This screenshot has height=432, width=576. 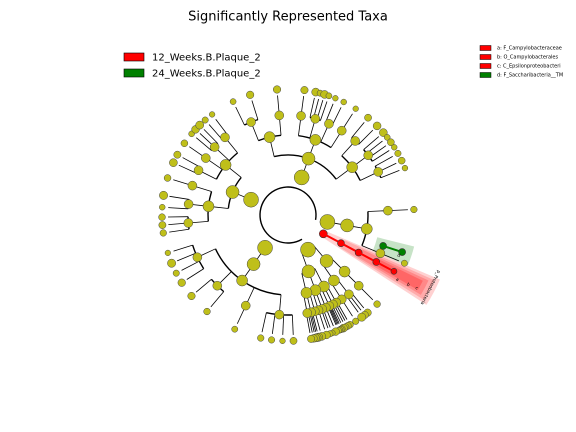 What do you see at coordinates (288, 17) in the screenshot?
I see `title: Significantly Represented Taxa` at bounding box center [288, 17].